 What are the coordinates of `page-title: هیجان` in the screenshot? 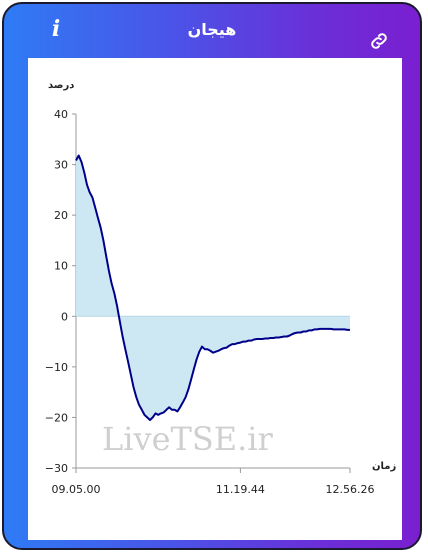 It's located at (212, 29).